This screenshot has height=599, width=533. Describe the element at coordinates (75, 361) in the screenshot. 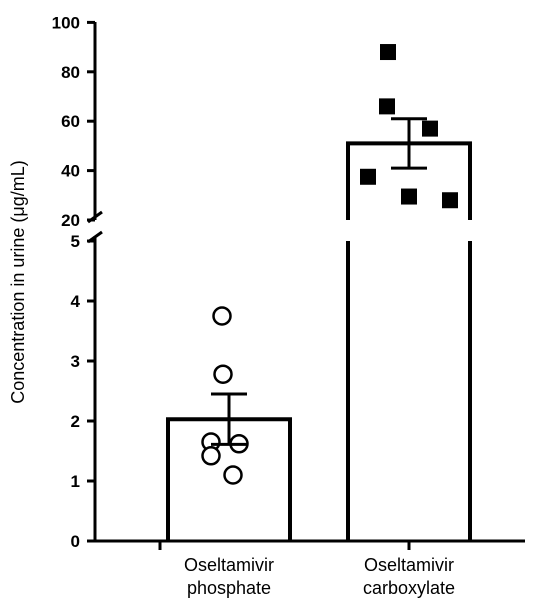

I see `y-tick-label: 3` at that location.